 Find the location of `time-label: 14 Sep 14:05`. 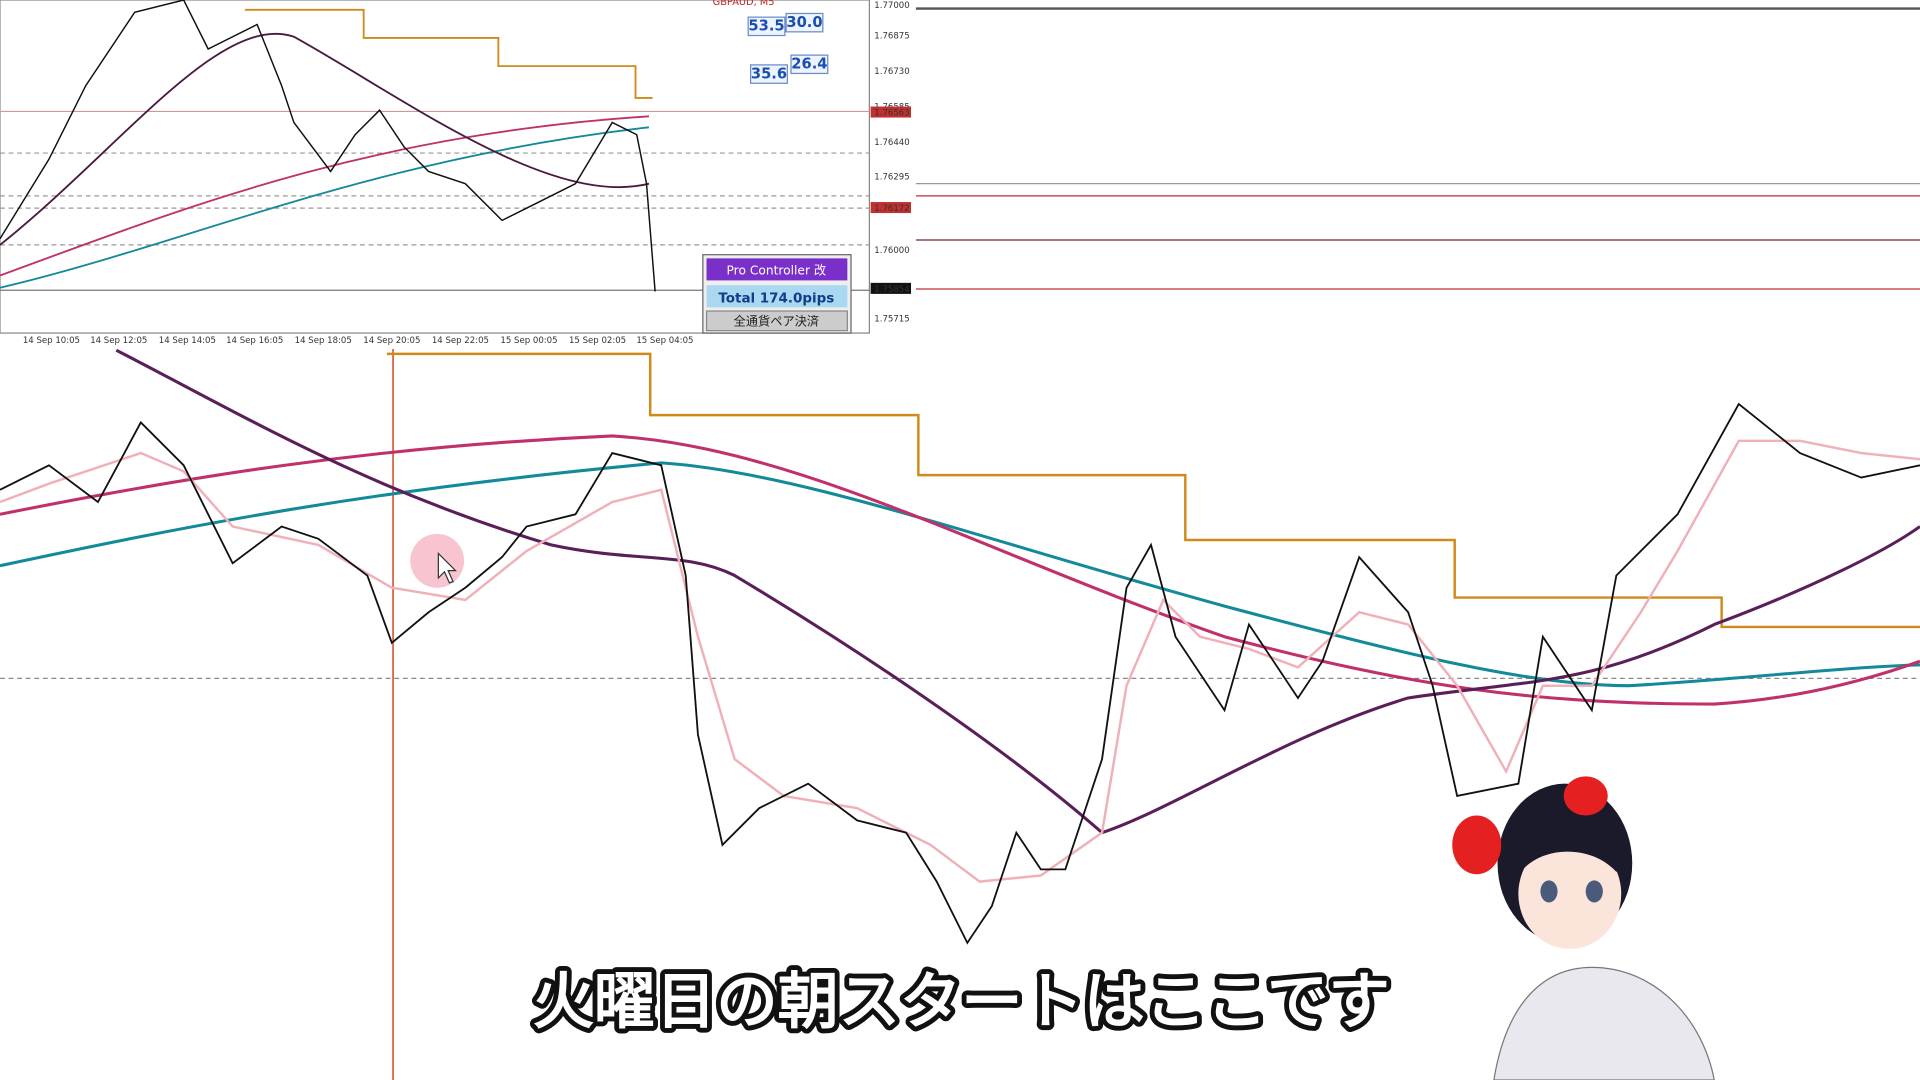

time-label: 14 Sep 14:05 is located at coordinates (187, 341).